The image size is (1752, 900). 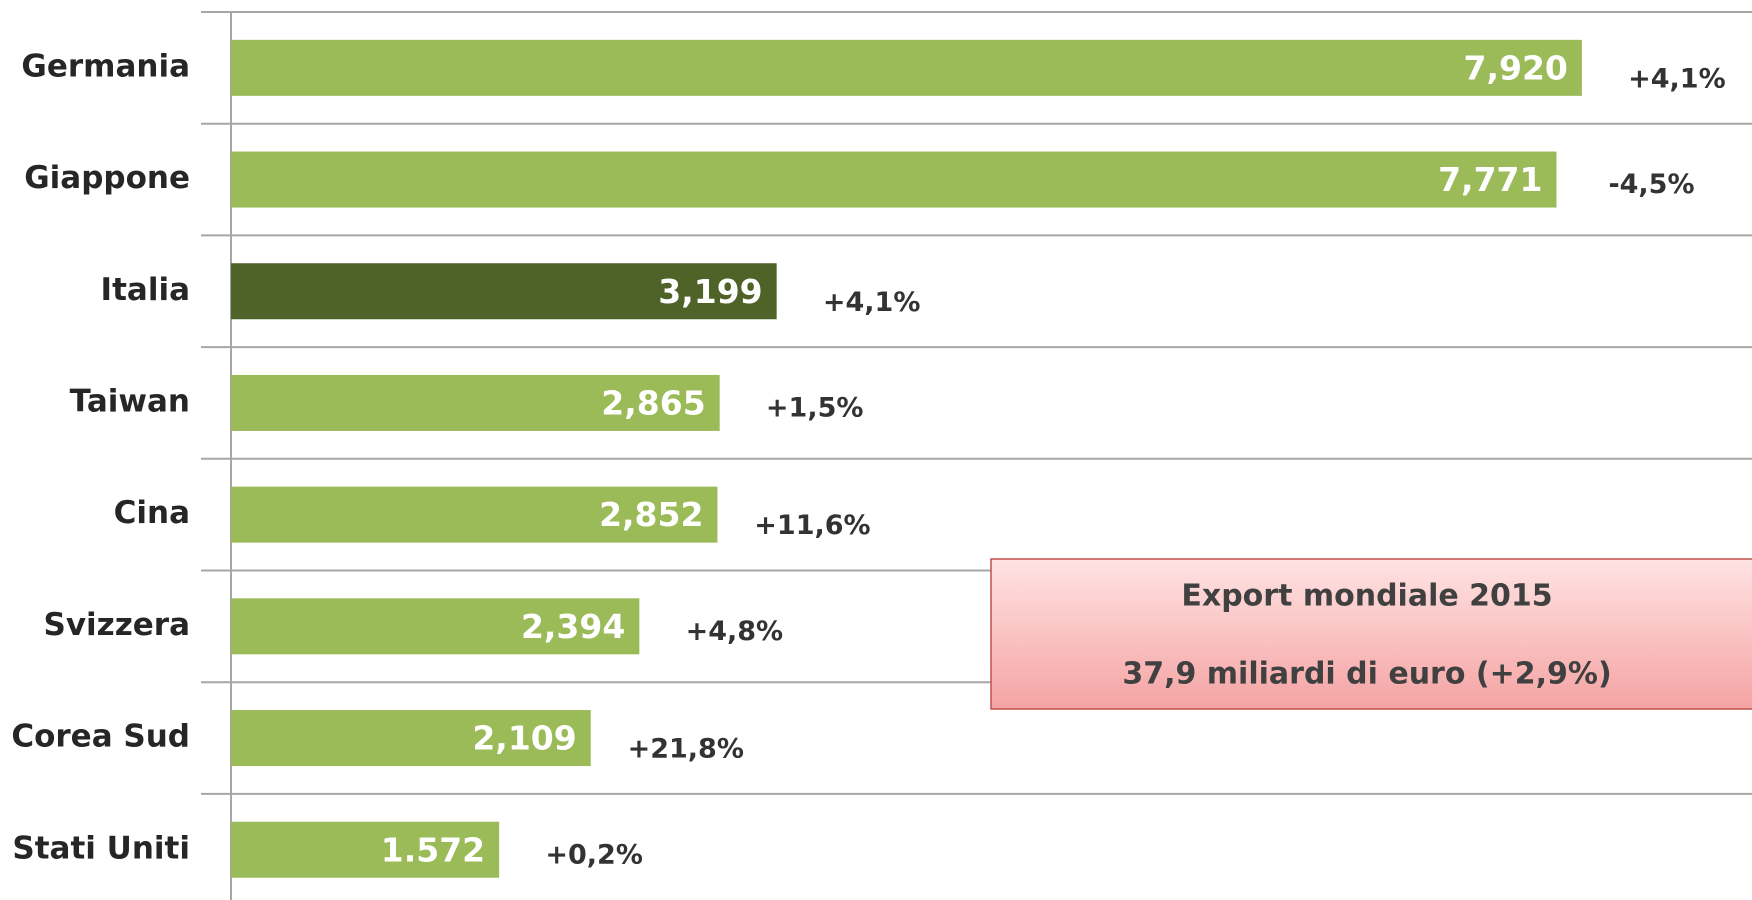 What do you see at coordinates (100, 737) in the screenshot?
I see `category-label: Corea Sud` at bounding box center [100, 737].